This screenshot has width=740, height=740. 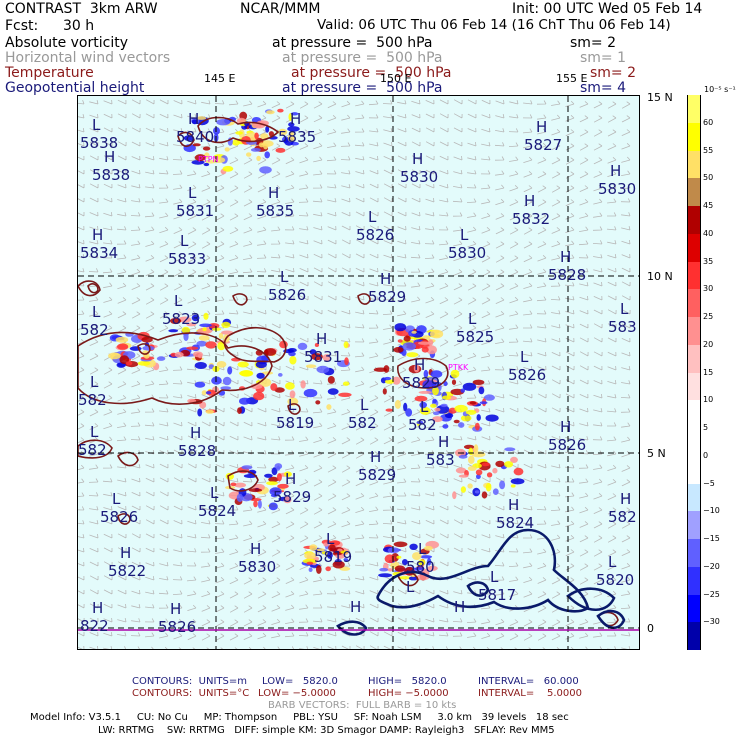 I want to click on colorbar-tick-label: 45, so click(x=708, y=205).